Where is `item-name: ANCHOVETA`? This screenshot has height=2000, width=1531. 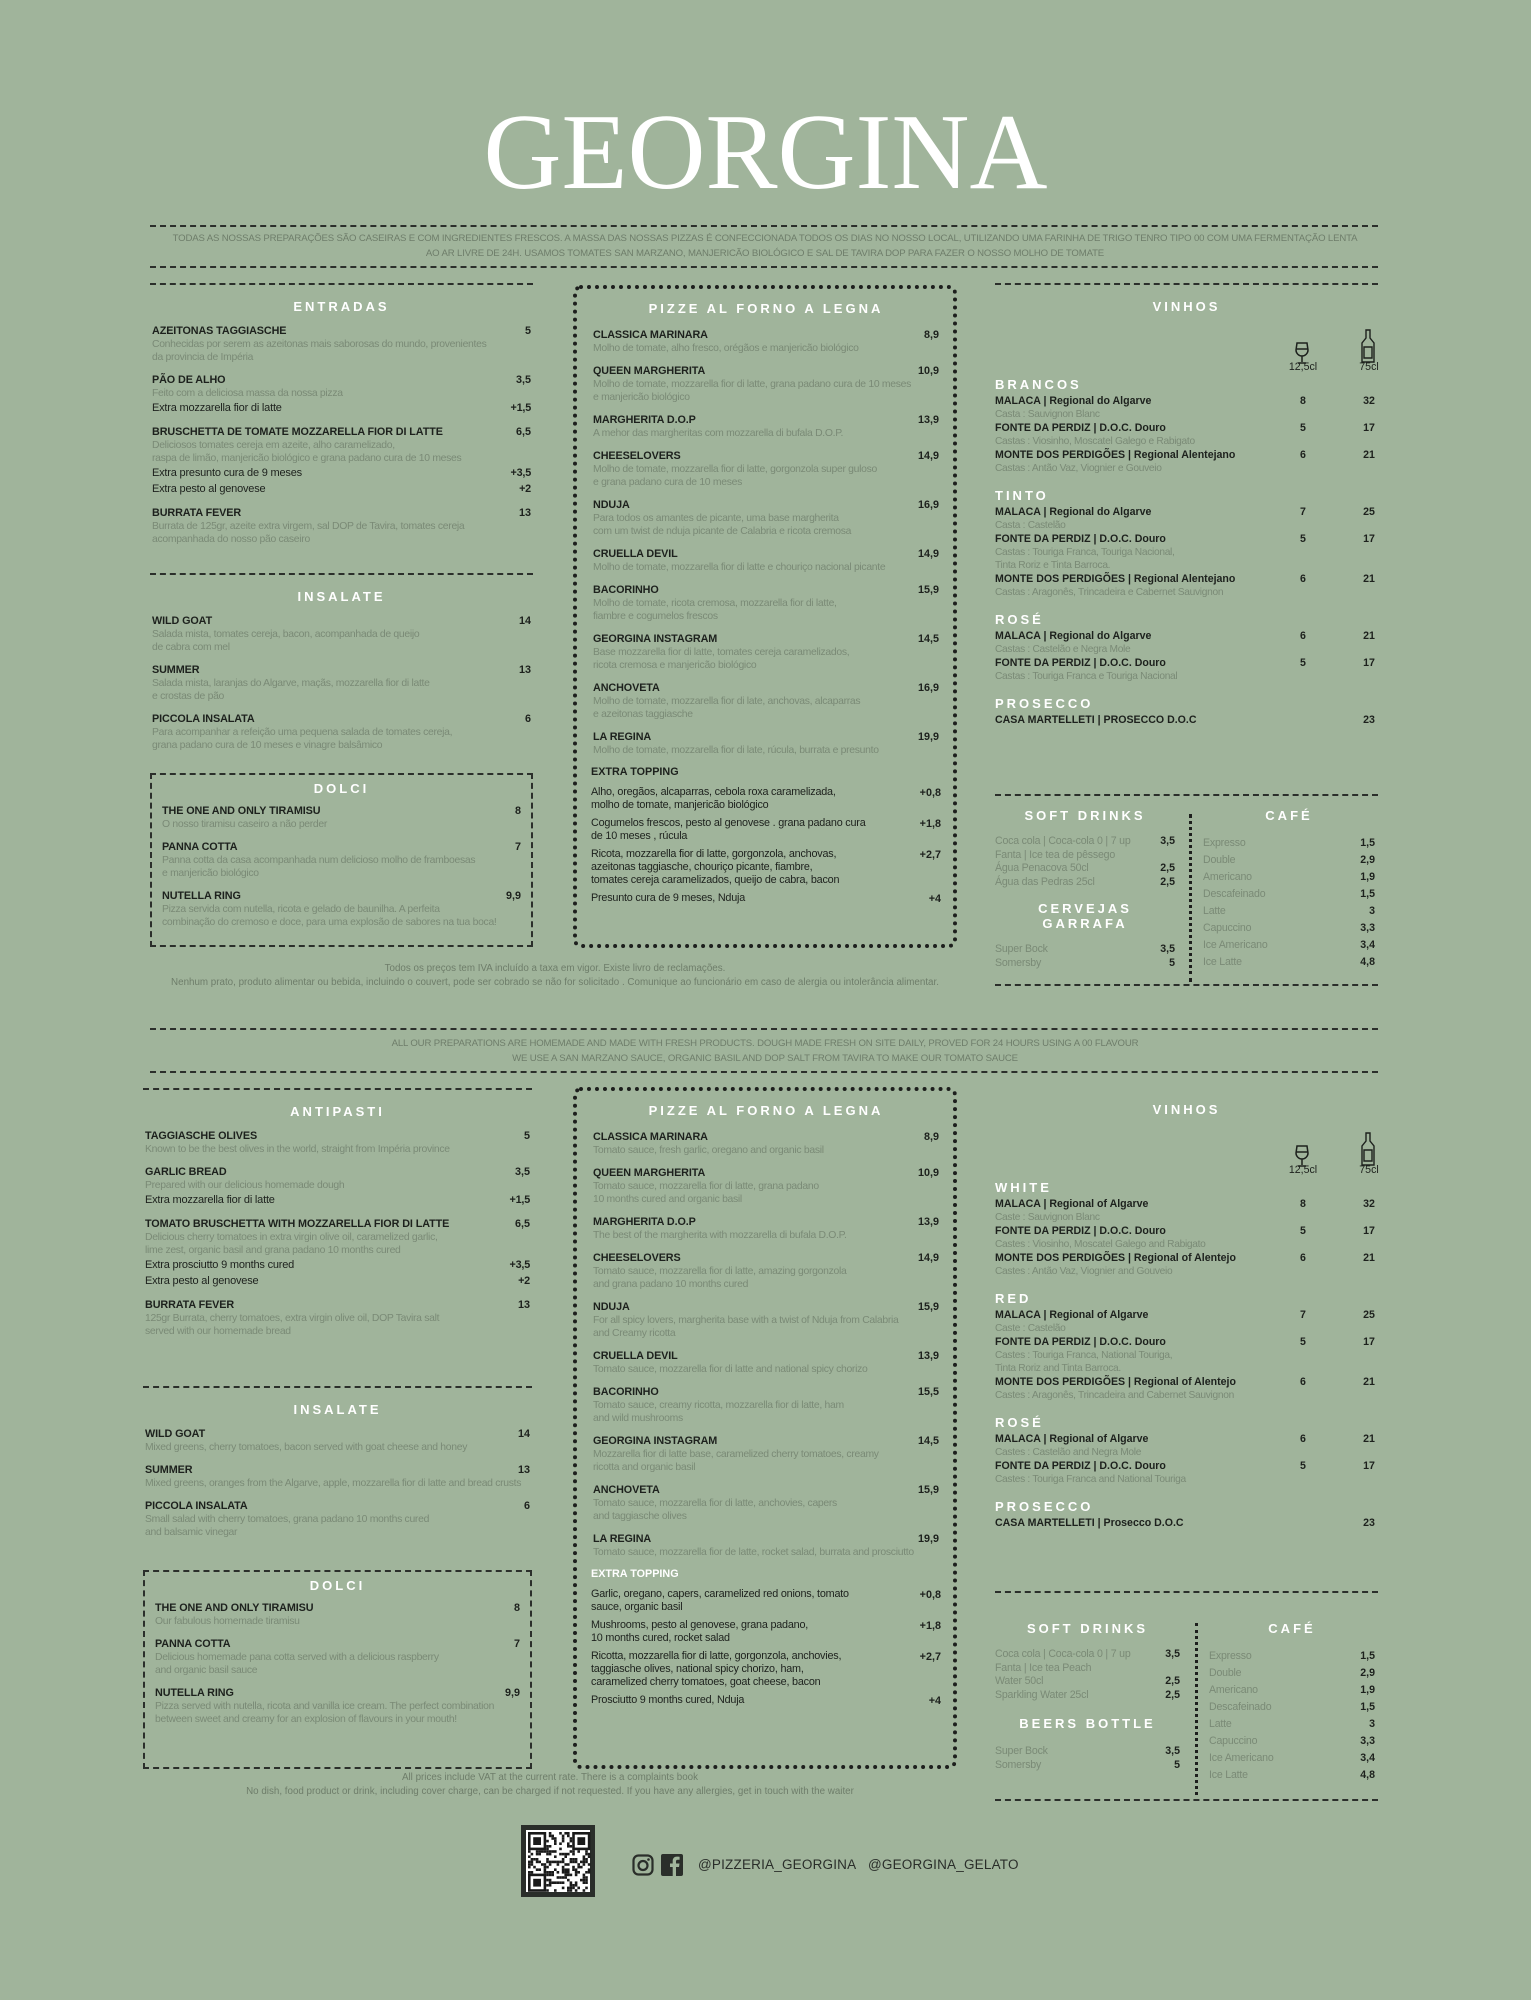 item-name: ANCHOVETA is located at coordinates (626, 1490).